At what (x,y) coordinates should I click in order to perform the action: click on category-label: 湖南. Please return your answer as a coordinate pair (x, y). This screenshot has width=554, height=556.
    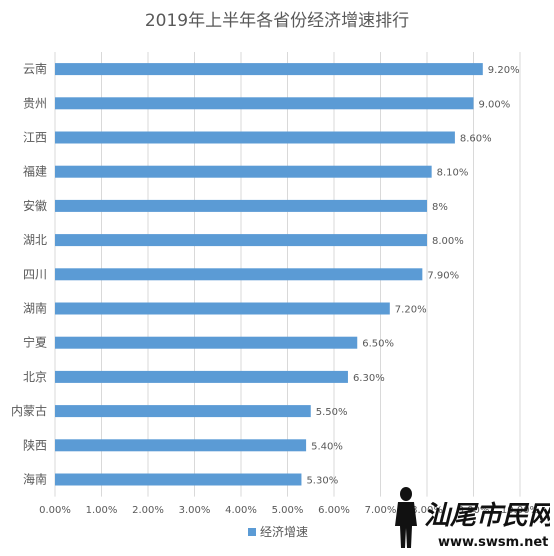
    Looking at the image, I should click on (35, 308).